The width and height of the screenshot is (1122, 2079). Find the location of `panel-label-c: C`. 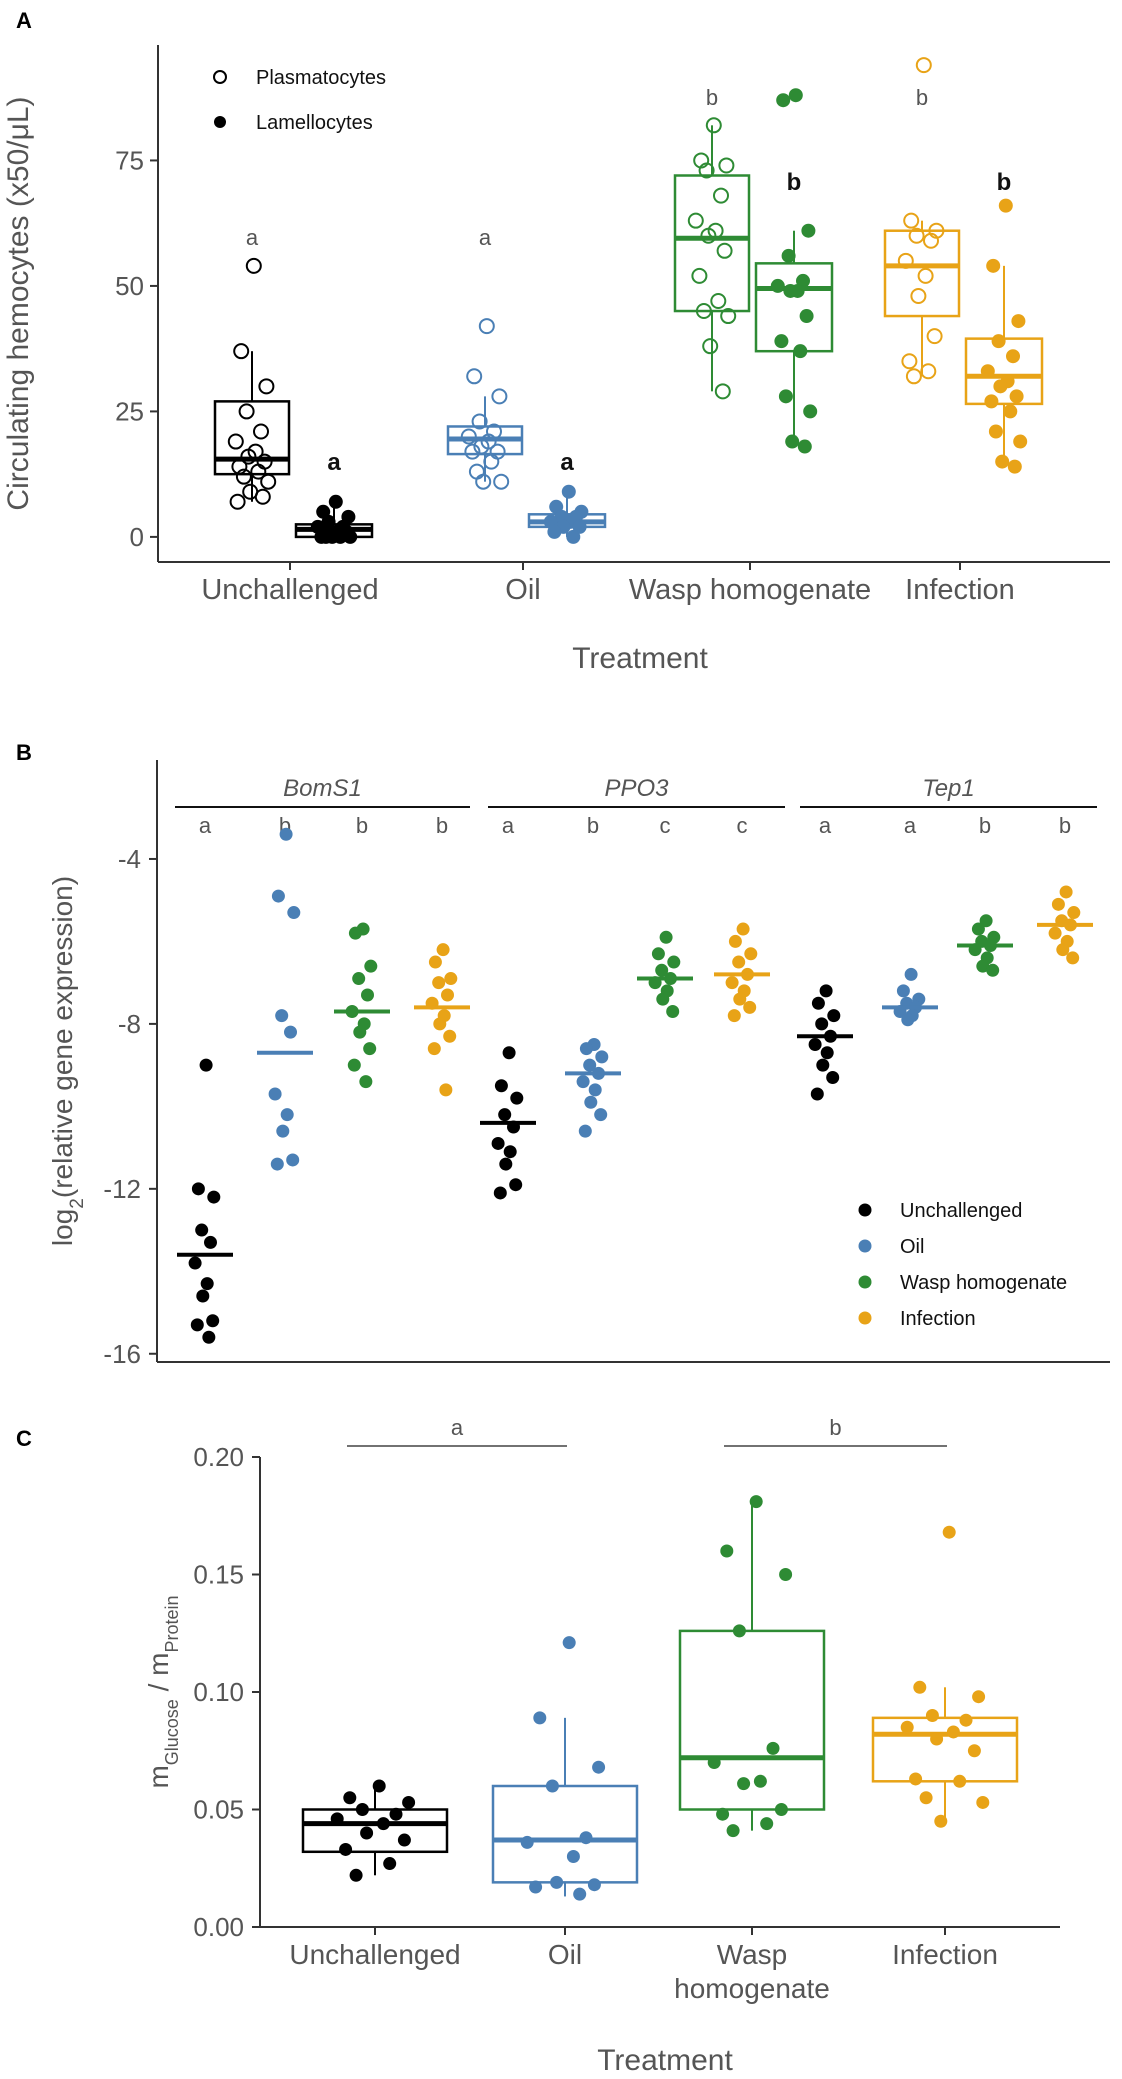

panel-label-c: C is located at coordinates (24, 1438).